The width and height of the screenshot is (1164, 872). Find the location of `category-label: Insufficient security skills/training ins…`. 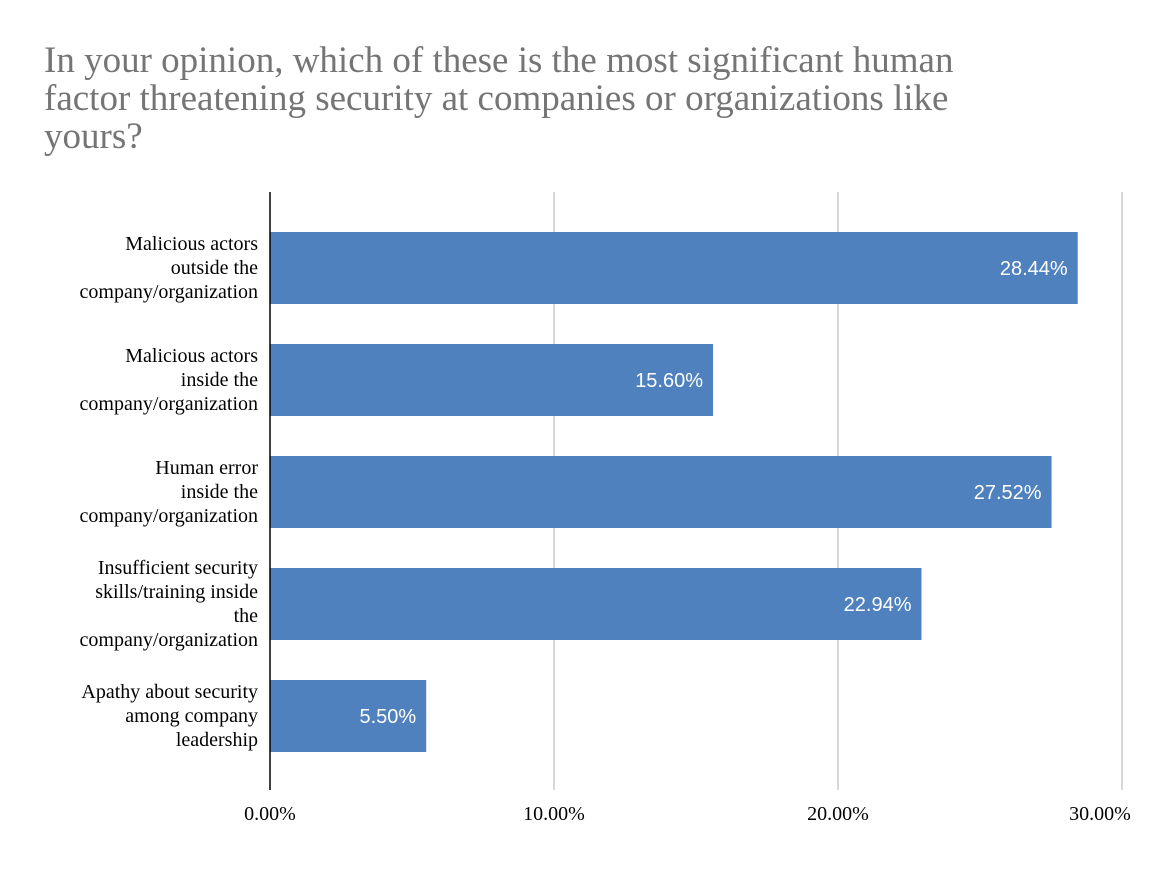

category-label: Insufficient security skills/training ins… is located at coordinates (138, 604).